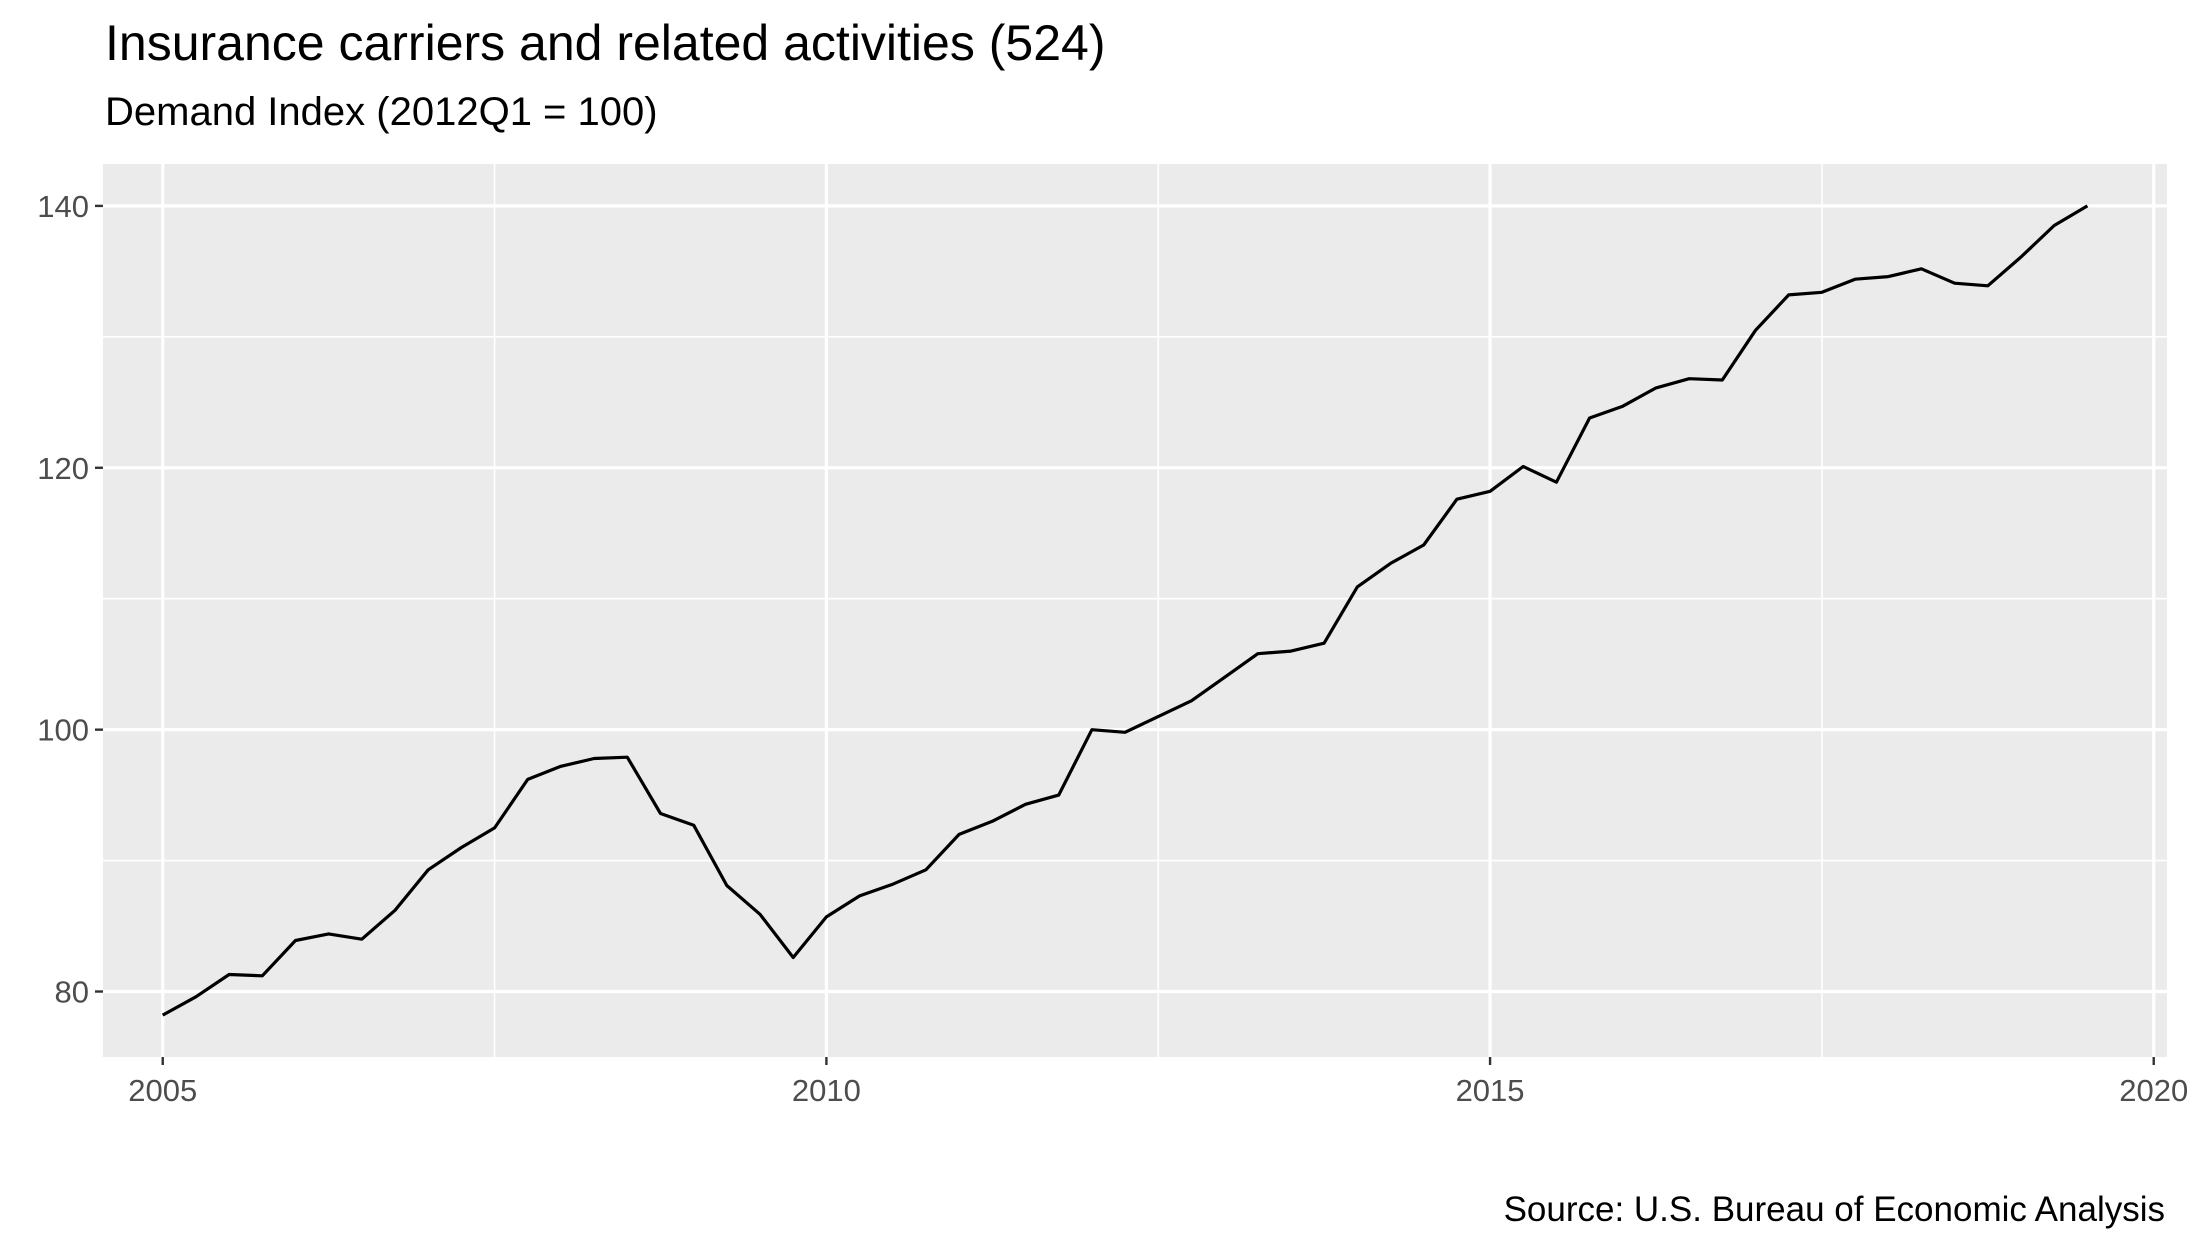  I want to click on chart-subtitle: Demand Index (2012Q1 = 100), so click(381, 112).